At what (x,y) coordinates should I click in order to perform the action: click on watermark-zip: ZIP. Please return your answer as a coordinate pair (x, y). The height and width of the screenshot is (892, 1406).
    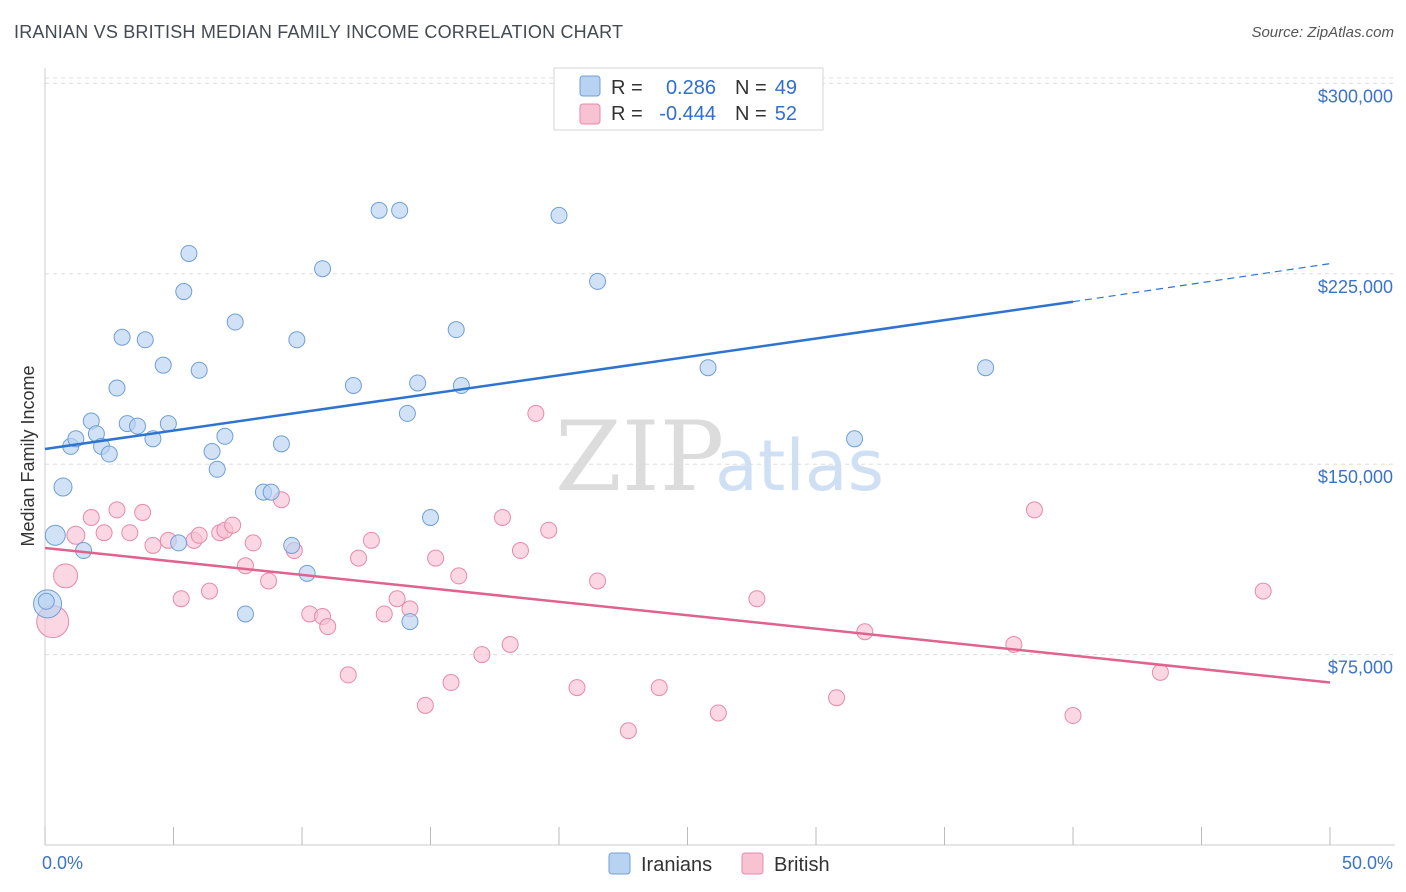
    Looking at the image, I should click on (639, 457).